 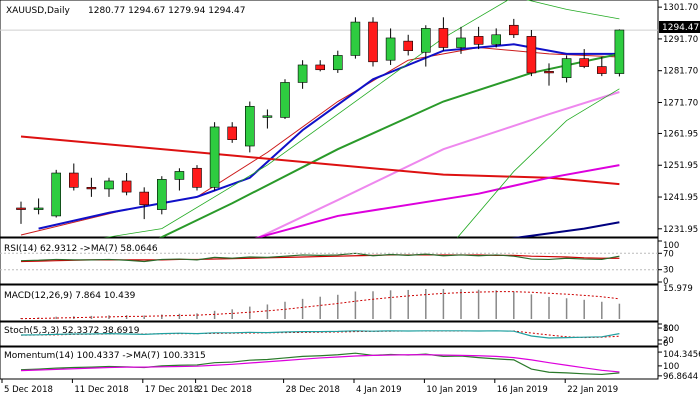 What do you see at coordinates (680, 377) in the screenshot?
I see `tick-label: 96.8644` at bounding box center [680, 377].